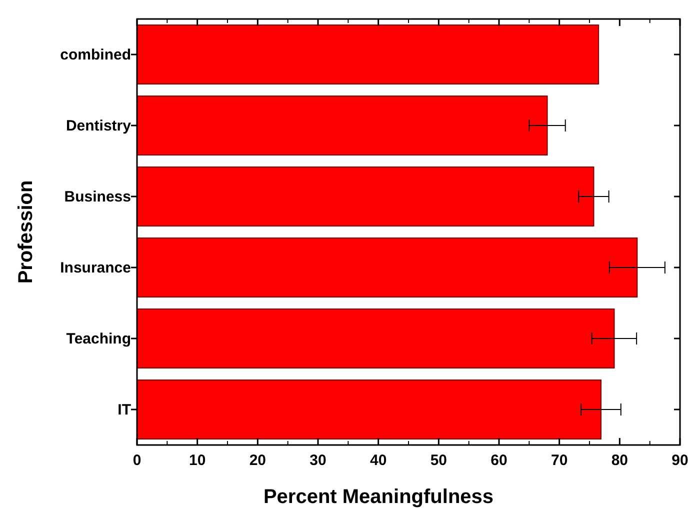 This screenshot has width=700, height=511. I want to click on x-tick-label: 10, so click(197, 460).